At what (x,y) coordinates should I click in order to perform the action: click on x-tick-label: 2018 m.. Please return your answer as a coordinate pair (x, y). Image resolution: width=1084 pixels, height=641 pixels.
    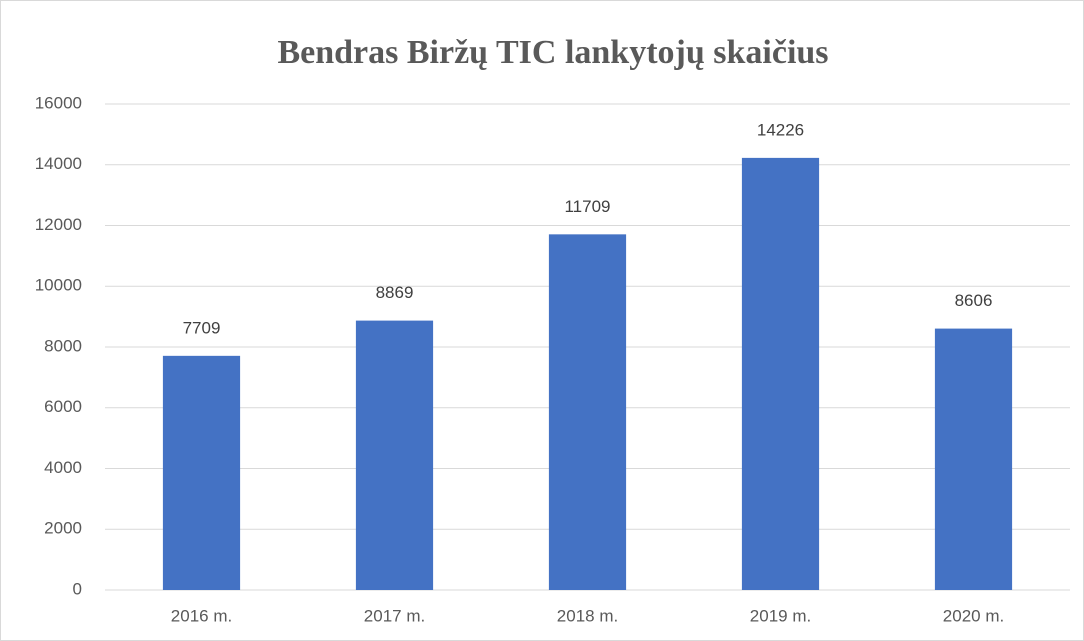
    Looking at the image, I should click on (587, 615).